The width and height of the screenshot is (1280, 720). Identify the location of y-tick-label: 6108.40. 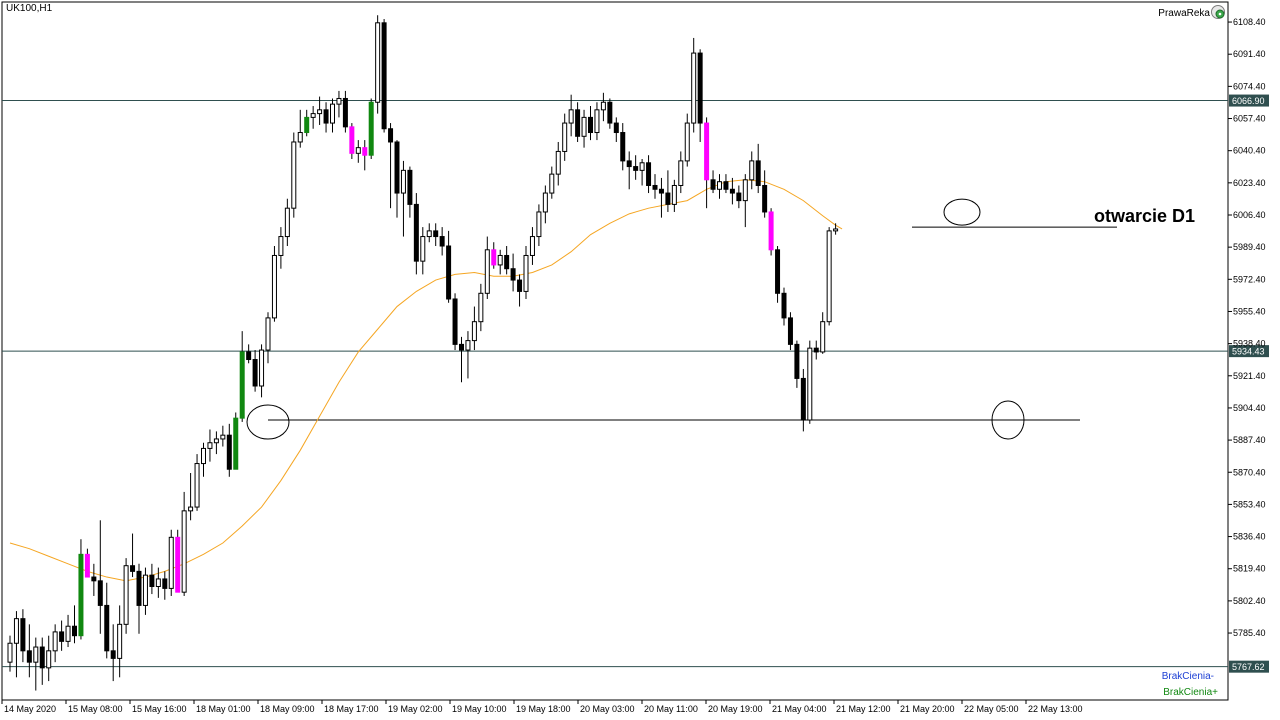
(1249, 22).